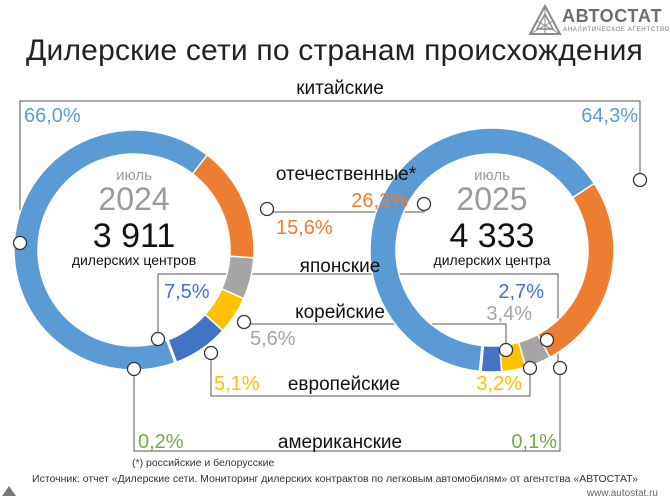 The image size is (670, 502). I want to click on connector-european, so click(370, 375).